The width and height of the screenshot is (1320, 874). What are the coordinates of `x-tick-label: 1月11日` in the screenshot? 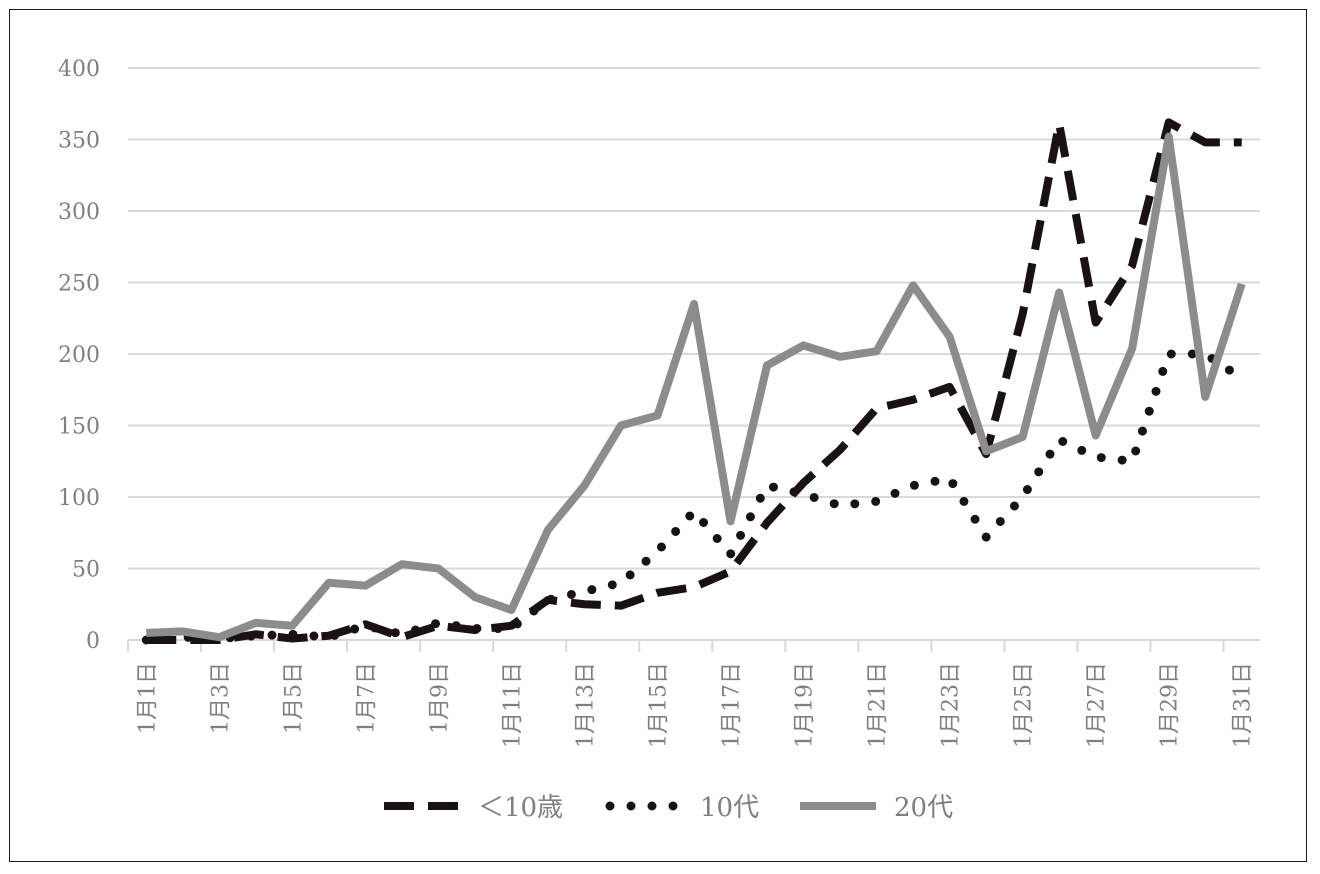 It's located at (512, 705).